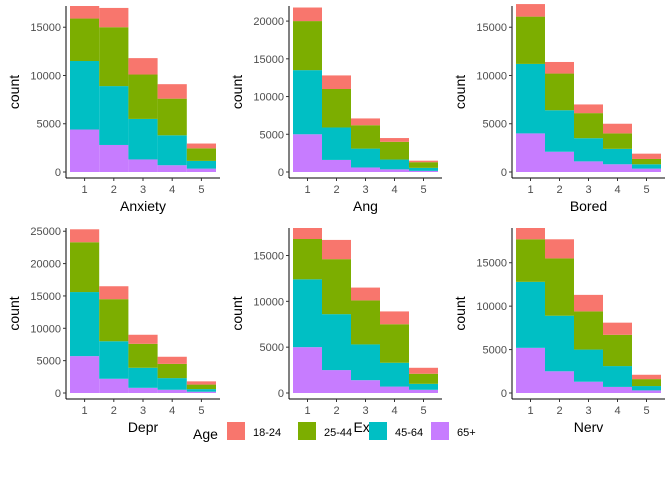  I want to click on bar-nerv-4-65+, so click(617, 389).